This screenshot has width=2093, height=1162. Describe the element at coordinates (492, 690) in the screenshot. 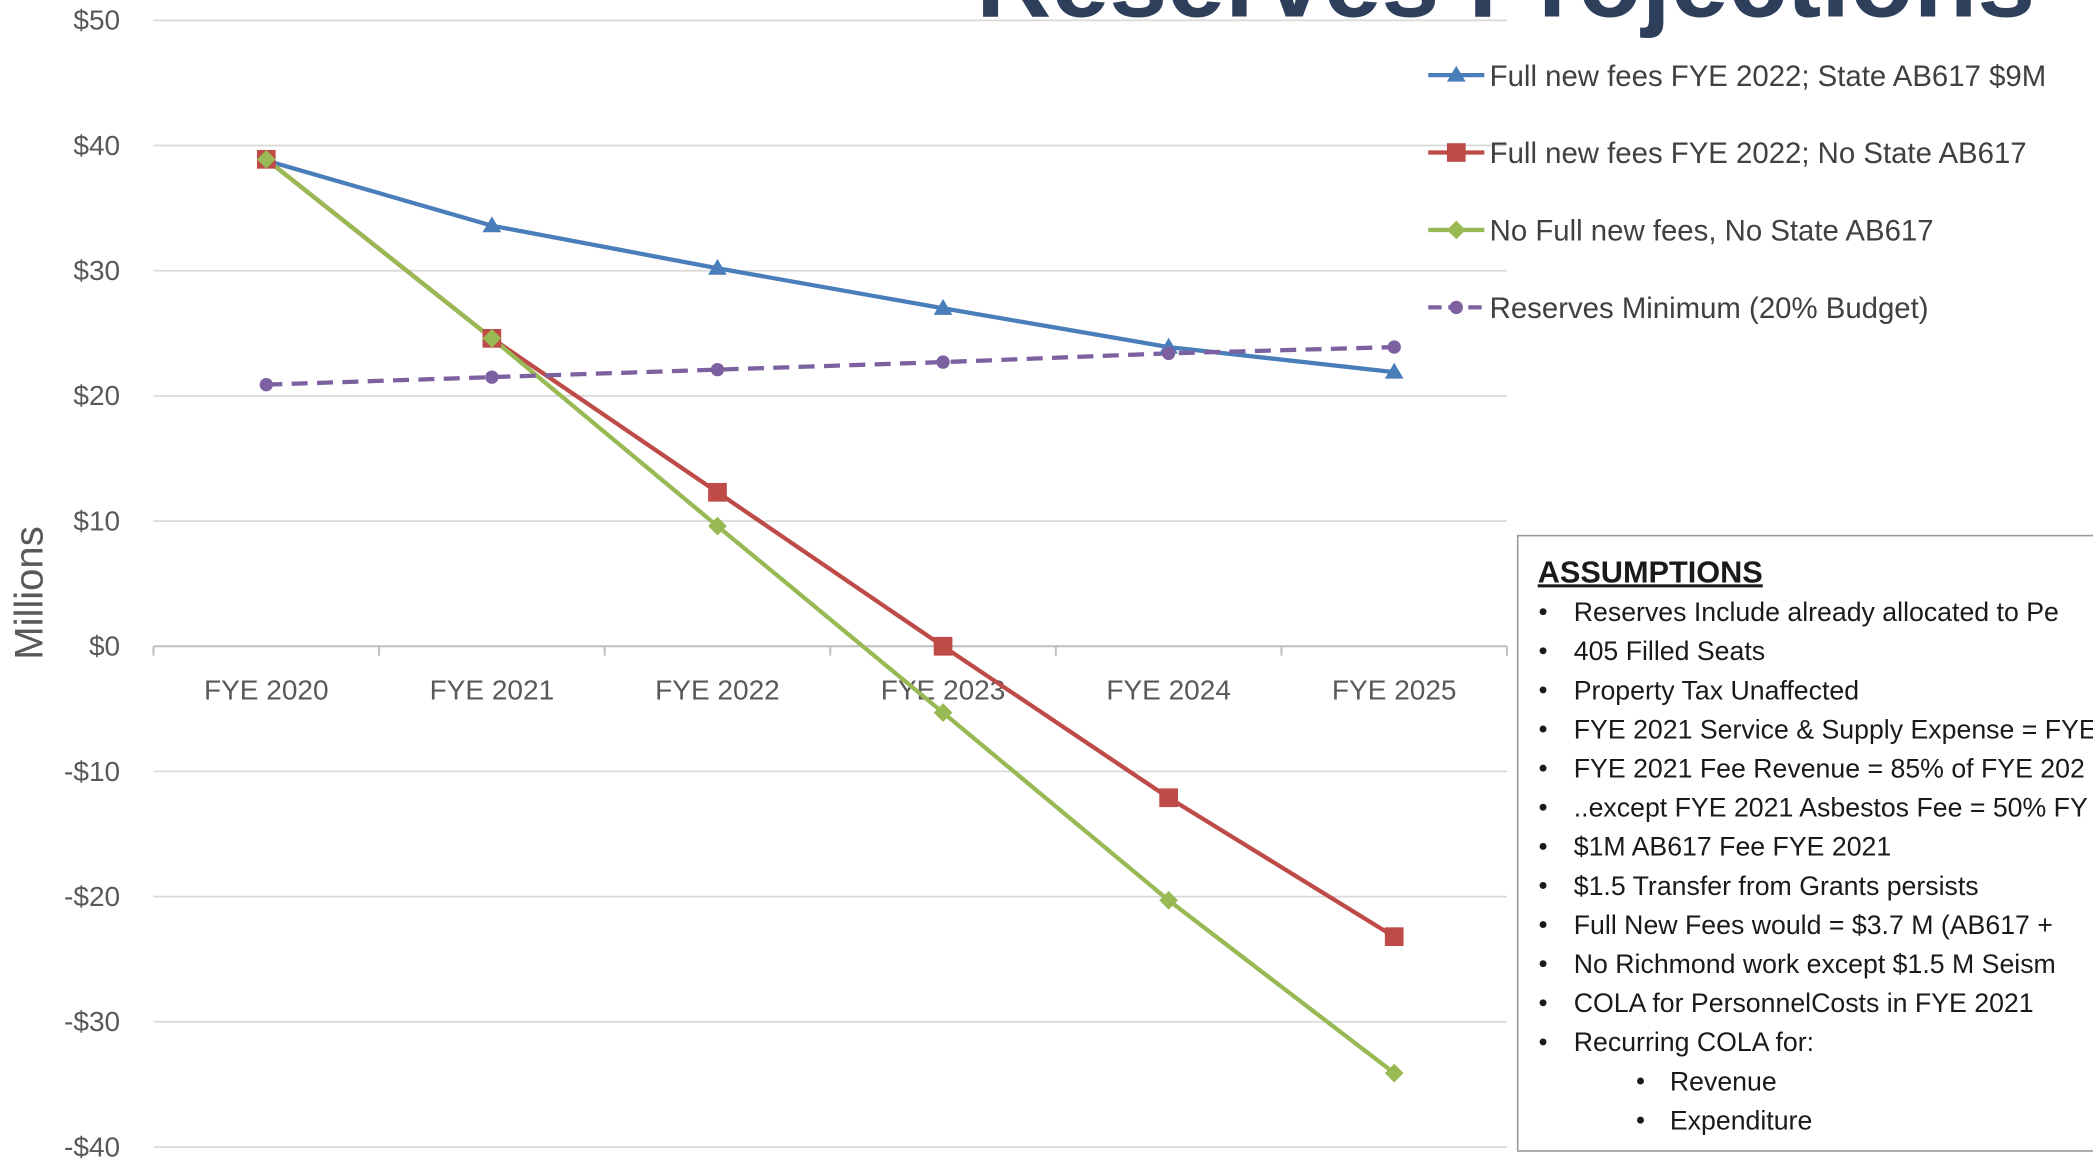

I see `x-tick-label: FYE 2021` at that location.